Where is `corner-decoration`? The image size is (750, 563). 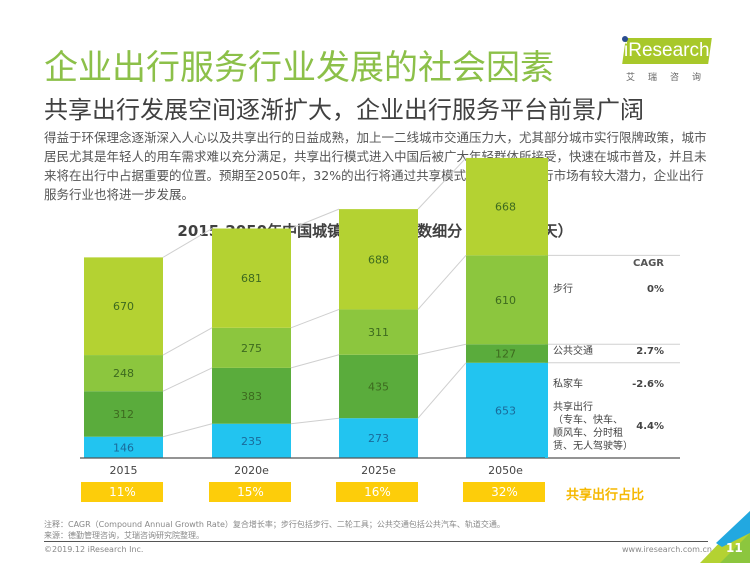
corner-decoration is located at coordinates (725, 537).